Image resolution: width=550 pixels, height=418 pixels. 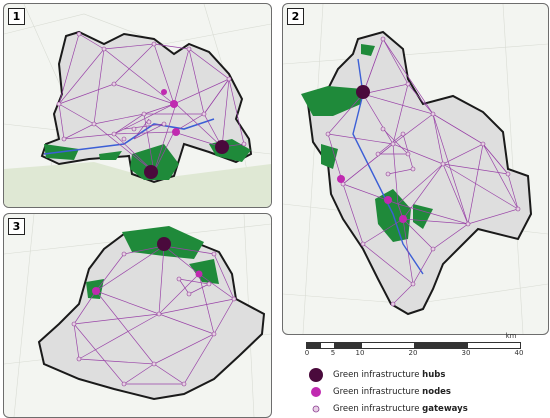 What do you see at coordinates (137, 184) in the screenshot?
I see `farmland` at bounding box center [137, 184].